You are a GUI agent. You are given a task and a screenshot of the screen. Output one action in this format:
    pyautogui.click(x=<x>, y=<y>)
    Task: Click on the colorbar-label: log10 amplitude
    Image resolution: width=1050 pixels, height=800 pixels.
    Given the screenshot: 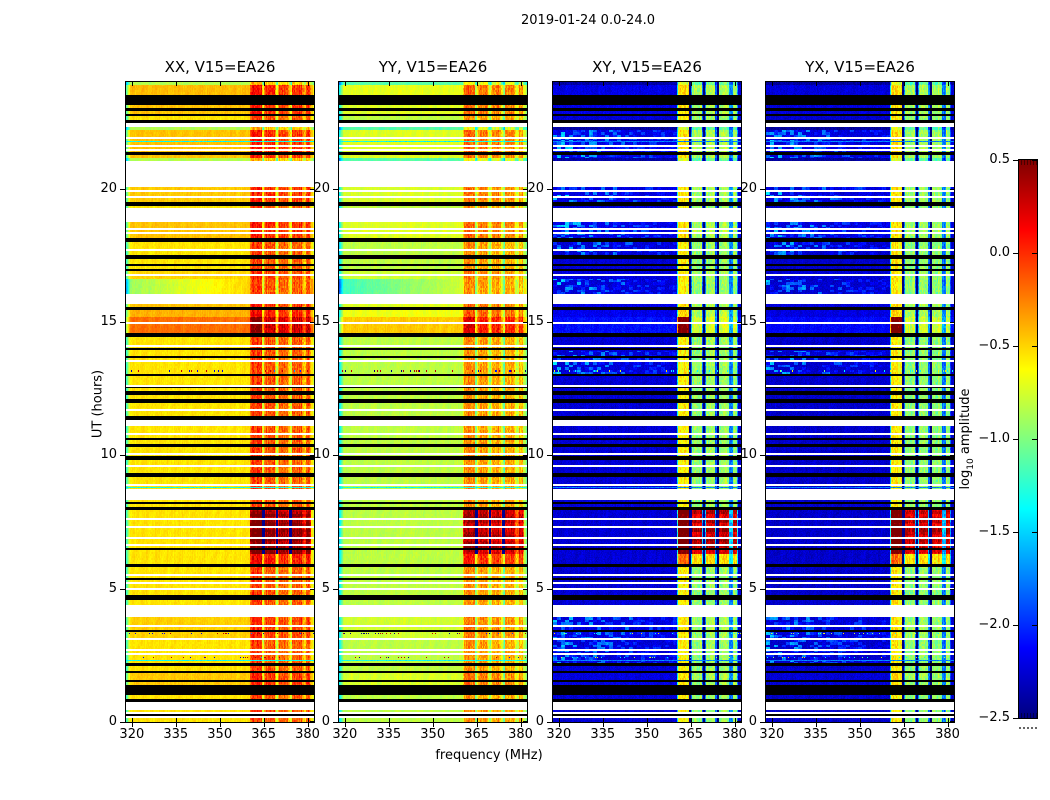 What is the action you would take?
    pyautogui.click(x=967, y=438)
    